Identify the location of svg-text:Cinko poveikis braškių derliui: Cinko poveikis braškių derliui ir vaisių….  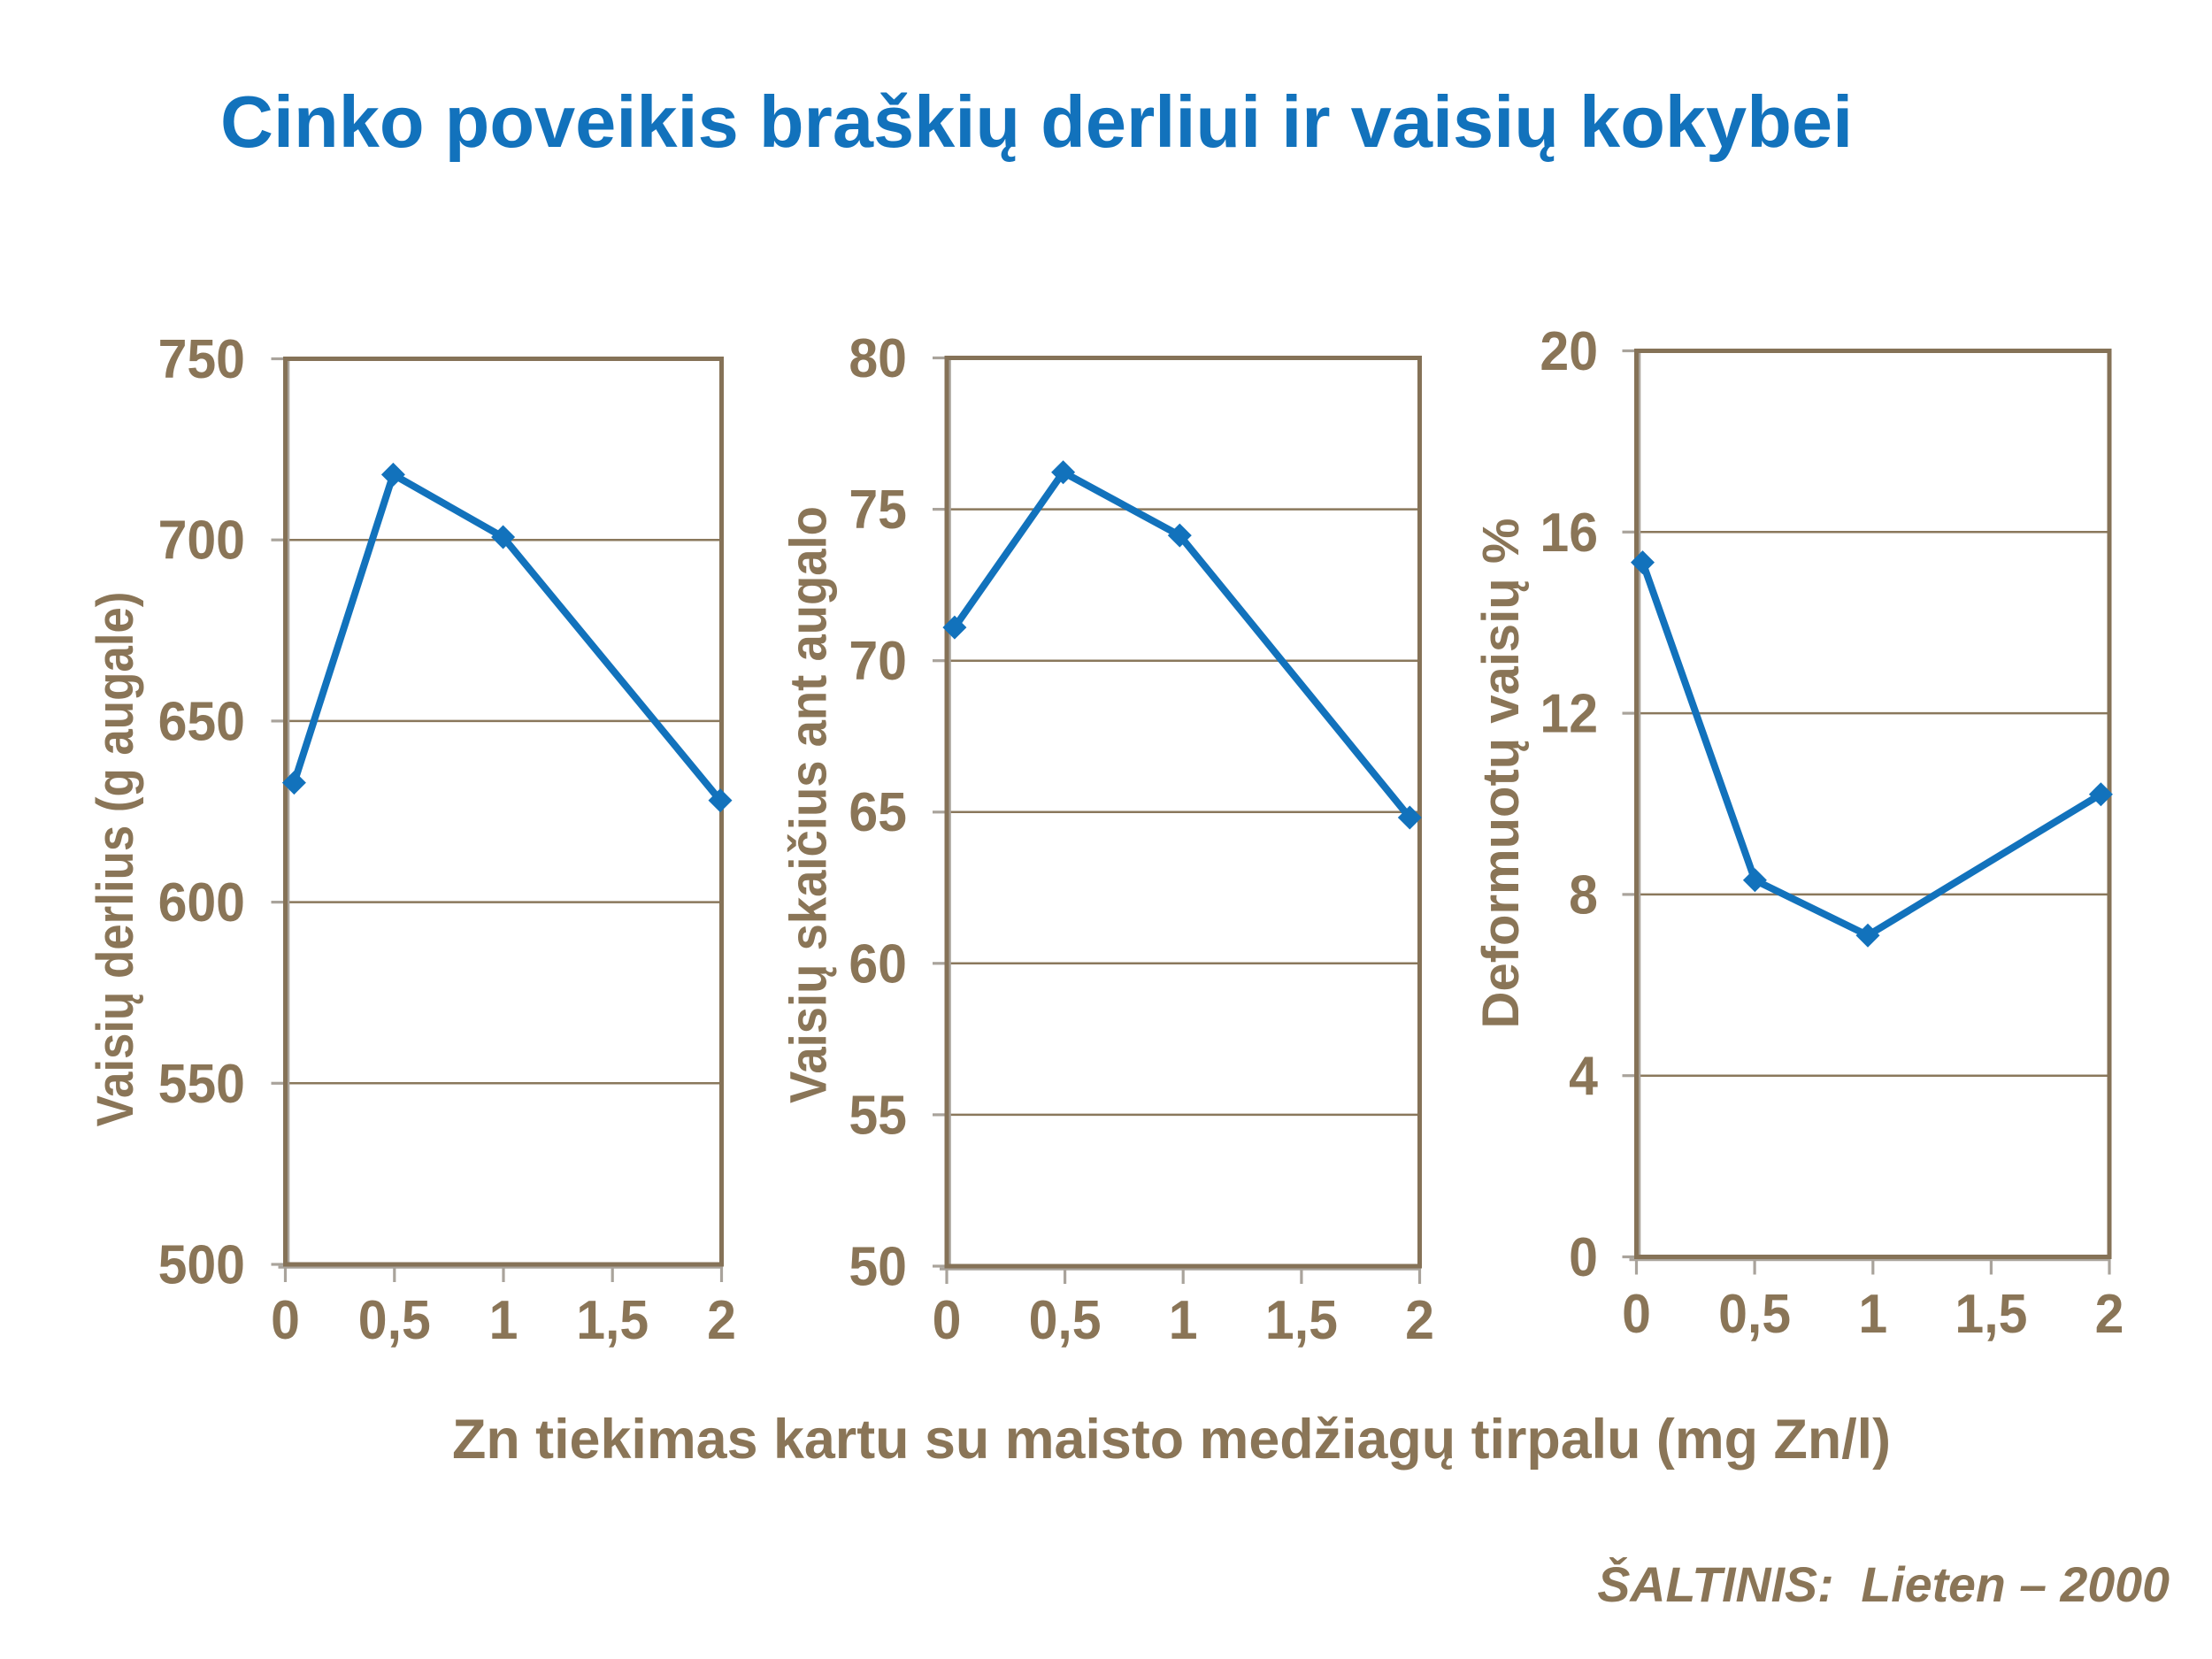
(1037, 122).